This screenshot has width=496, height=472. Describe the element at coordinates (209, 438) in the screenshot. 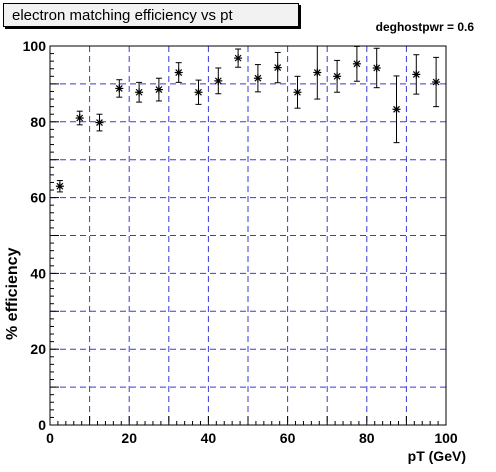

I see `x-tick-label: 40` at that location.